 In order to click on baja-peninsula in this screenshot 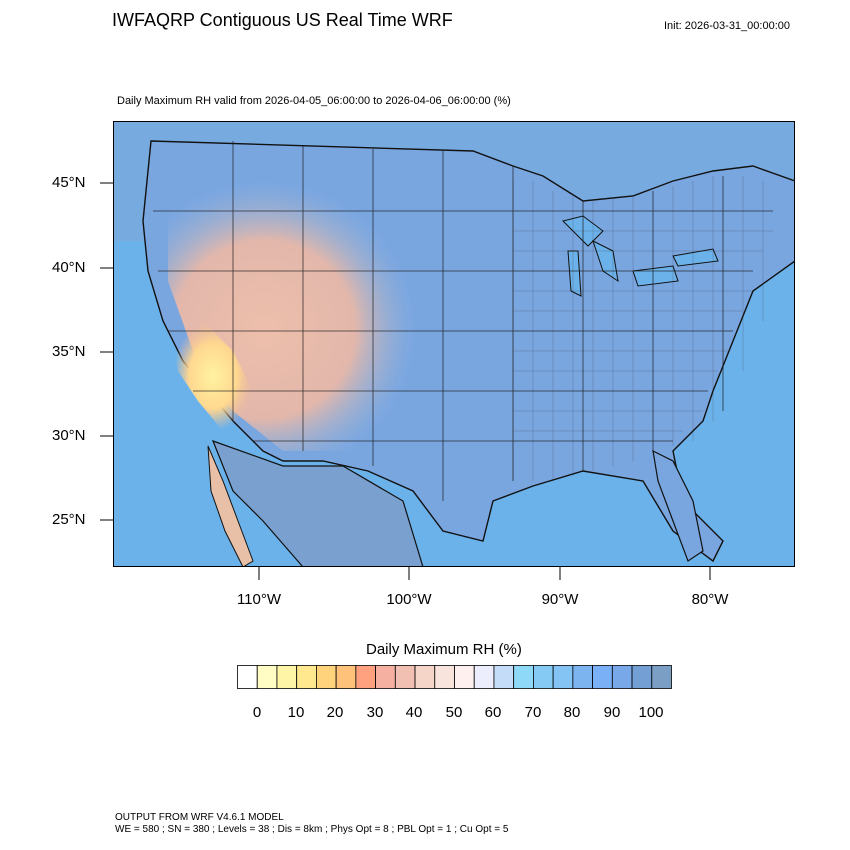, I will do `click(230, 506)`.